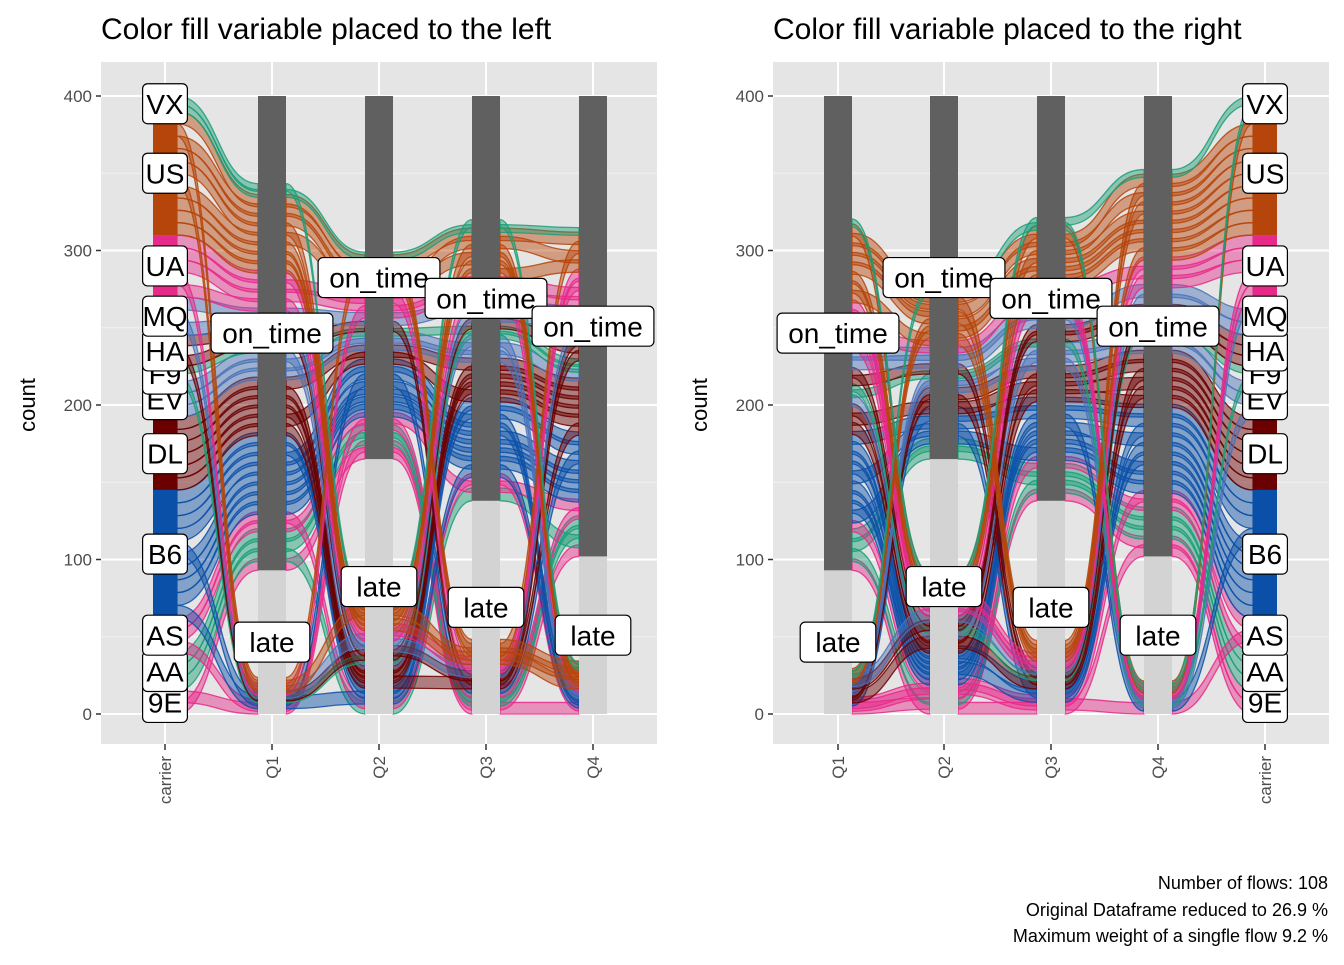  What do you see at coordinates (27, 405) in the screenshot?
I see `left-y-axis-label: count` at bounding box center [27, 405].